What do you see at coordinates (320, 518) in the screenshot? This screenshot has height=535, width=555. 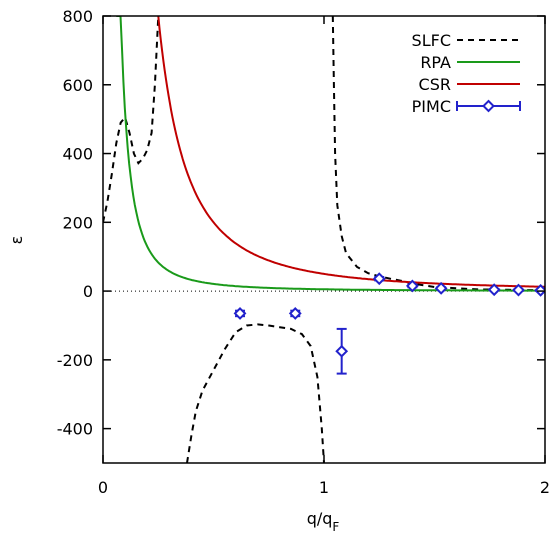 I see `x-axis-title-main: q/q` at bounding box center [320, 518].